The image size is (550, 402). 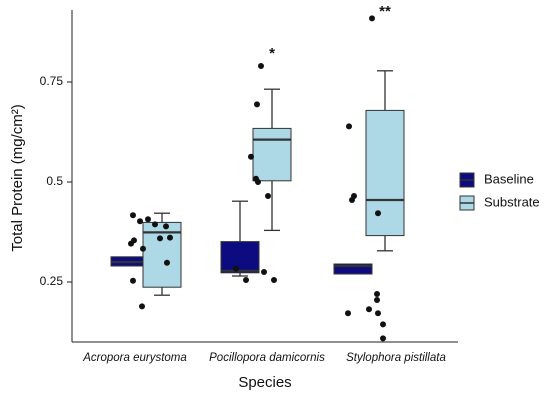 What do you see at coordinates (512, 201) in the screenshot?
I see `legend-label: Substrate` at bounding box center [512, 201].